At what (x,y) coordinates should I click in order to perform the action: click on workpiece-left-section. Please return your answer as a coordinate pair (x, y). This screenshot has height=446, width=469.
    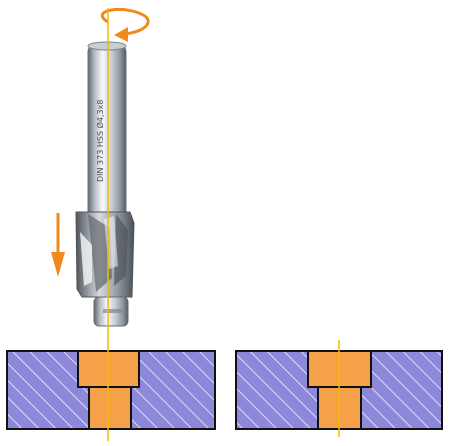
    Looking at the image, I should click on (111, 390).